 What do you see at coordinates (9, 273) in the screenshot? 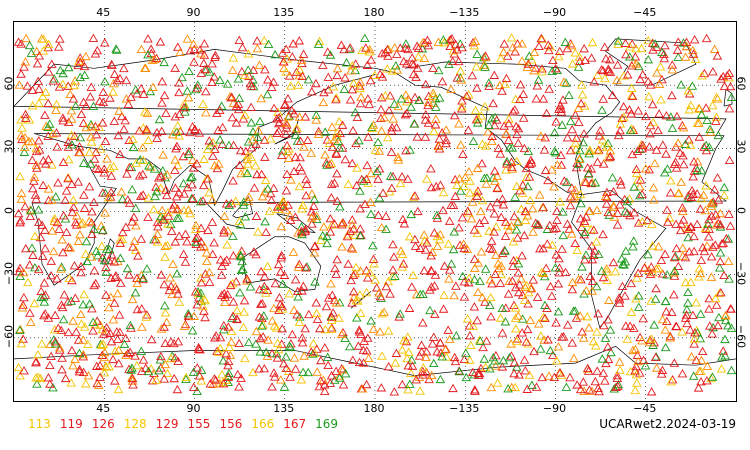
I see `left-tick-label: −30` at bounding box center [9, 273].